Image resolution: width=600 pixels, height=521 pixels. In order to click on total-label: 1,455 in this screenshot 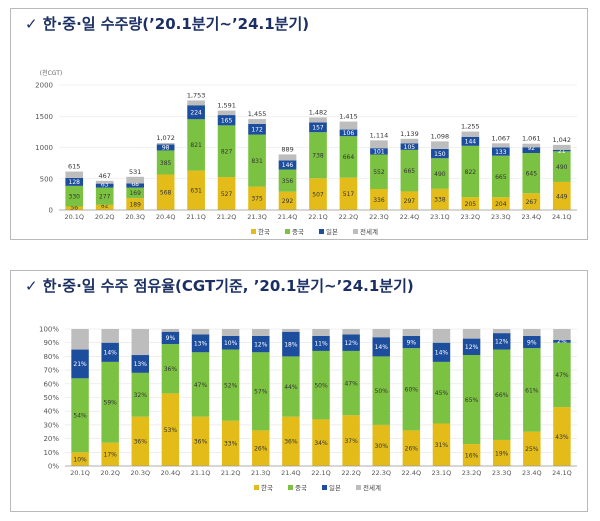, I will do `click(257, 114)`.